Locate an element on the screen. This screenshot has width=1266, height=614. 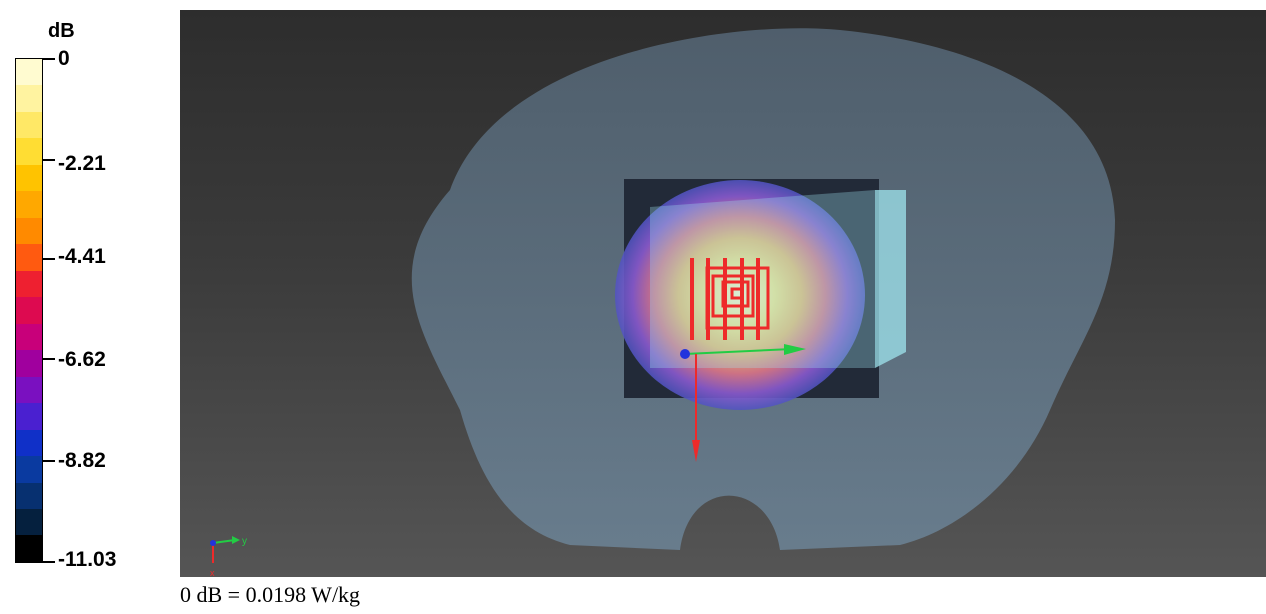
color-scale-legend: dB 0 -2.21 -4.41 -6.62 -8.82 -11.03 is located at coordinates (90, 290).